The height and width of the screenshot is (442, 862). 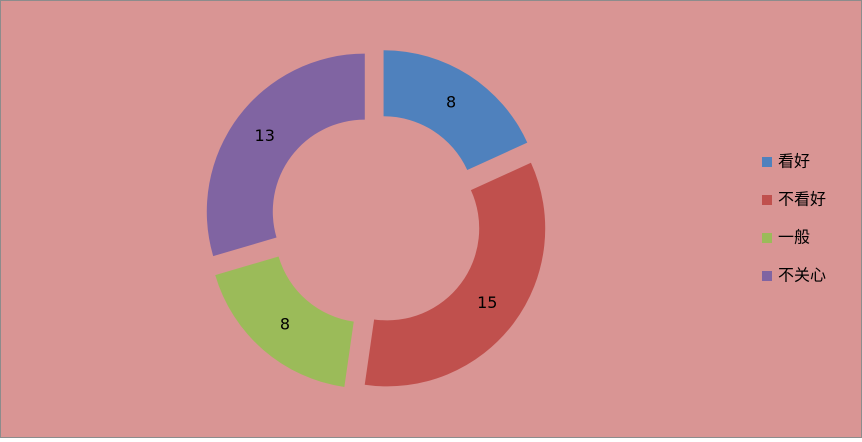 What do you see at coordinates (265, 135) in the screenshot?
I see `data-label: 13` at bounding box center [265, 135].